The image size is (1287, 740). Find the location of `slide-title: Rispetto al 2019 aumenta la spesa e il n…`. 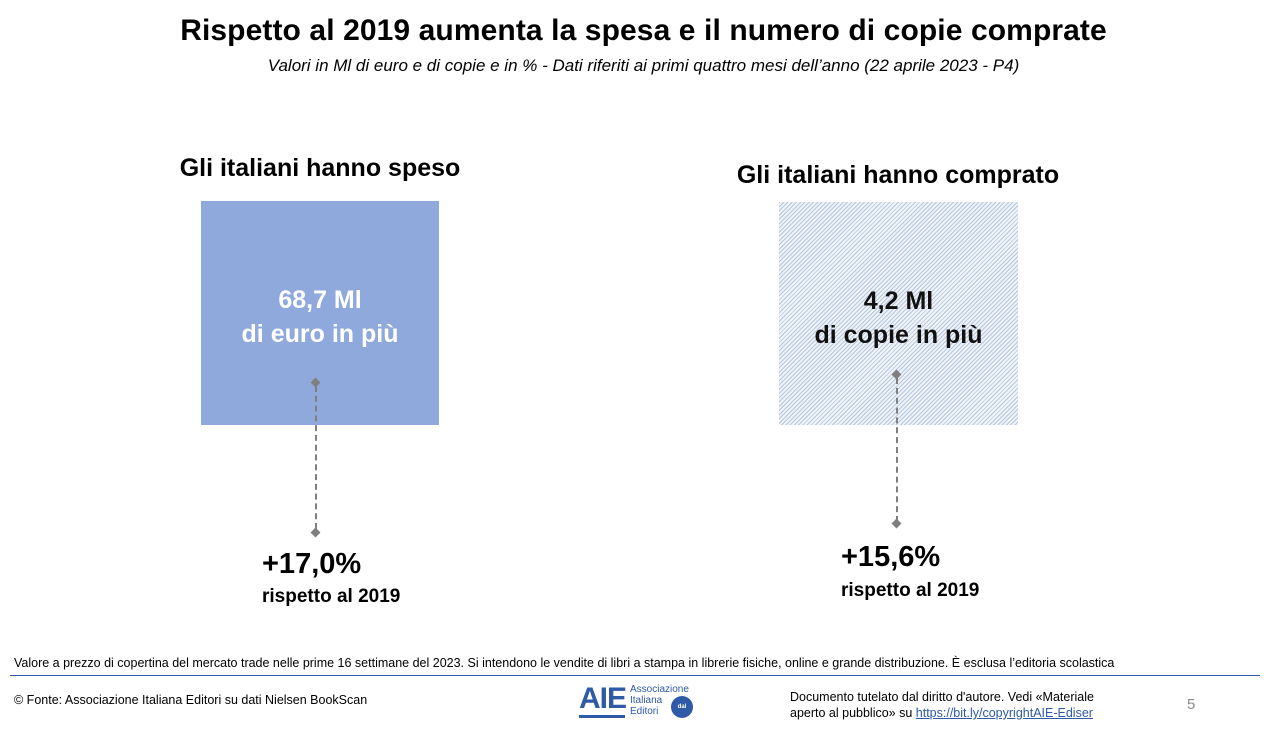

slide-title: Rispetto al 2019 aumenta la spesa e il n… is located at coordinates (643, 30).